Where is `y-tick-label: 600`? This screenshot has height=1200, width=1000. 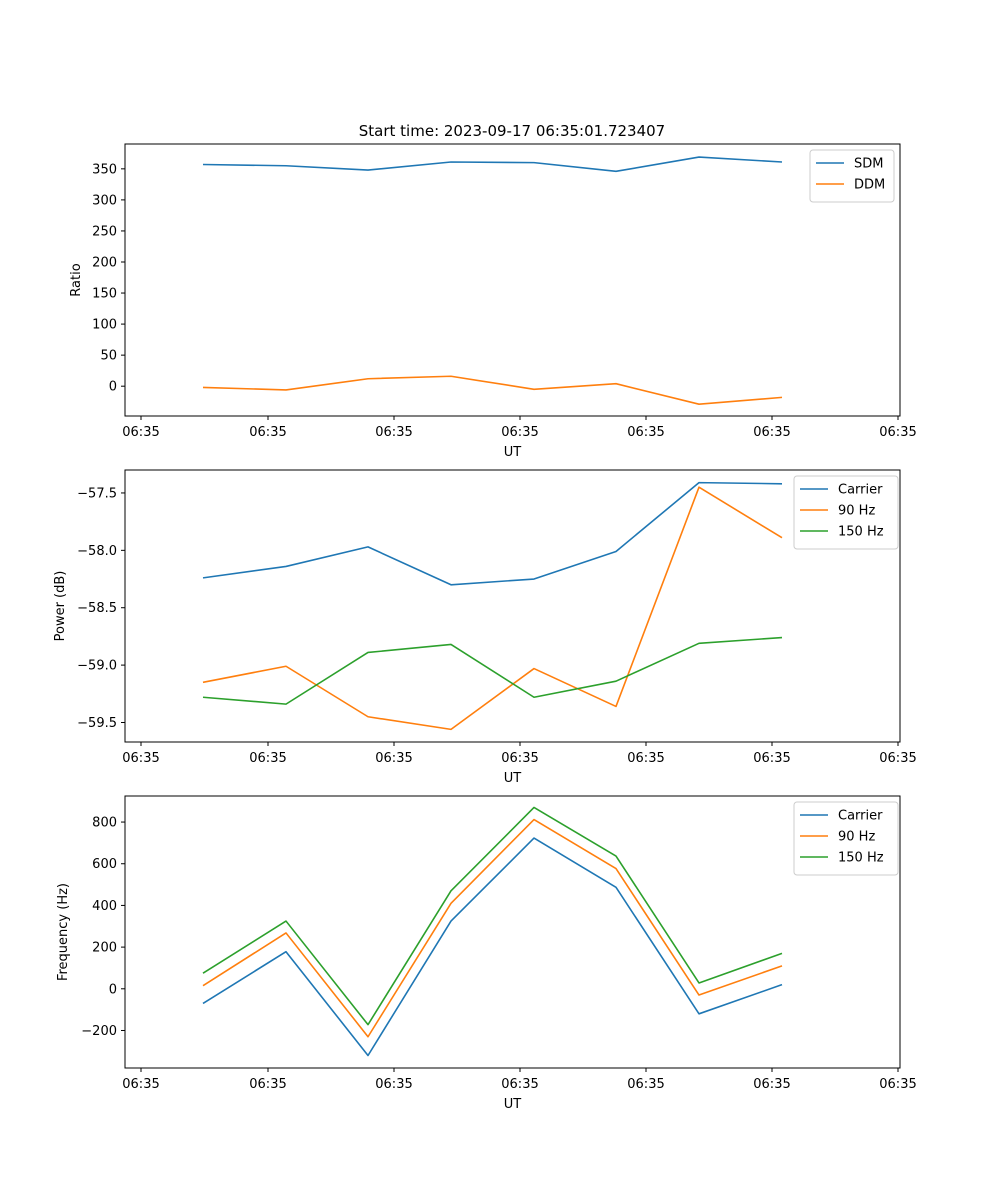
y-tick-label: 600 is located at coordinates (104, 864).